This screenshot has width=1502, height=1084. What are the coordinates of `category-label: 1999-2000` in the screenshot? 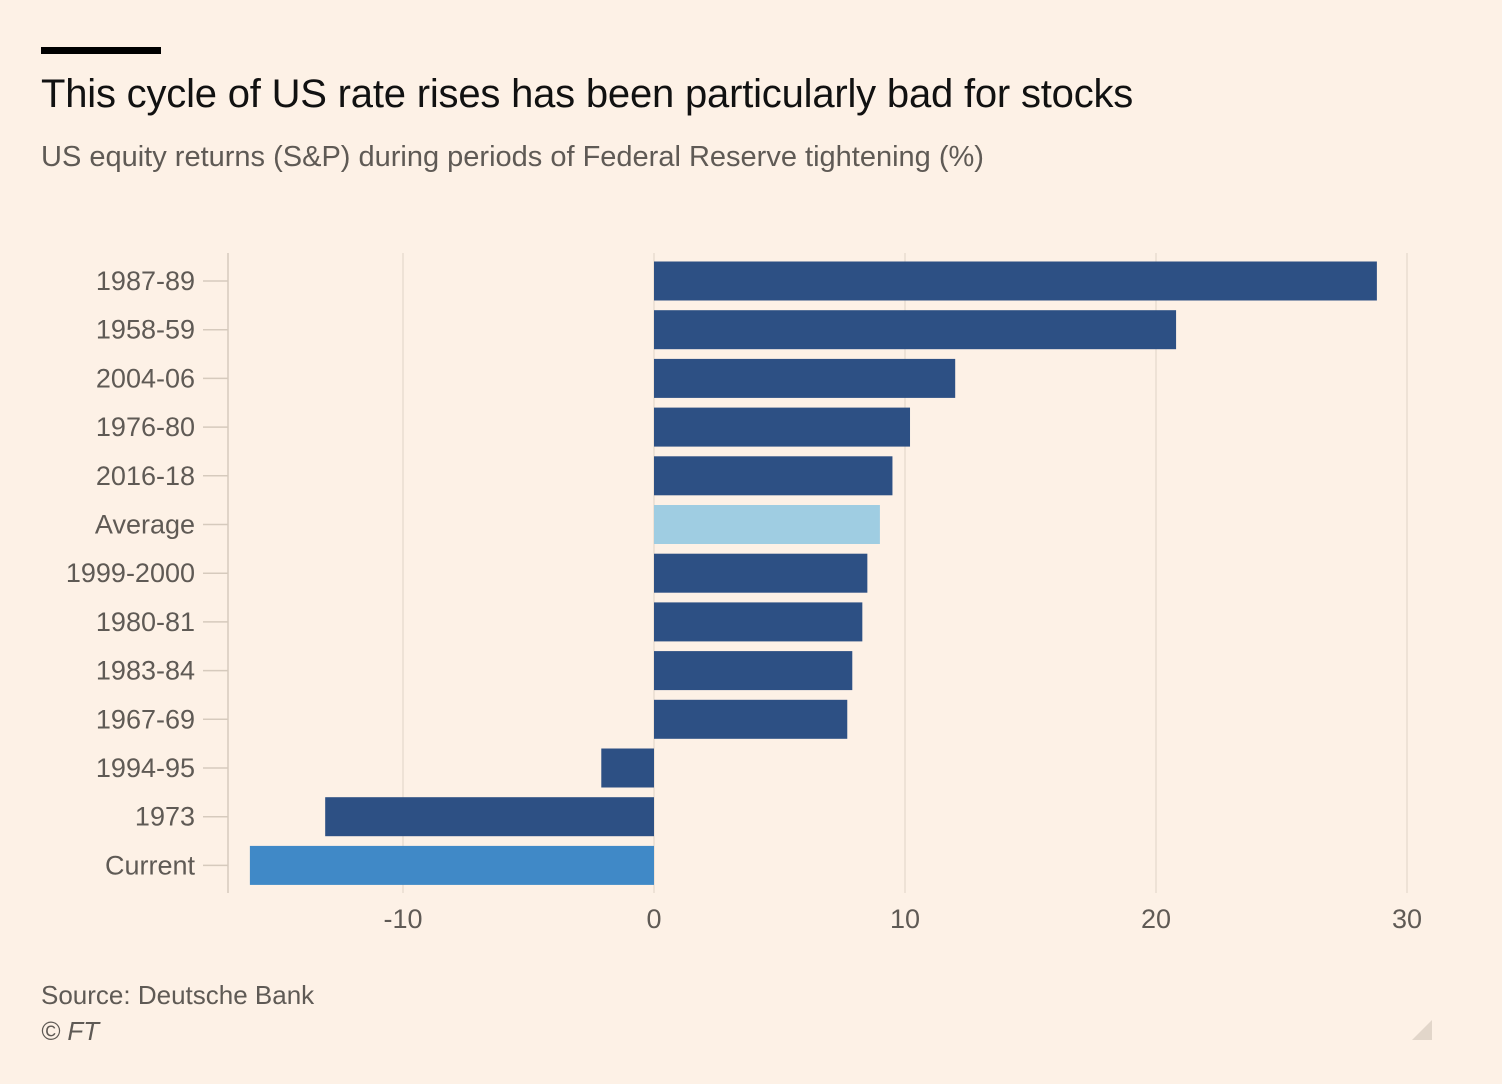 It's located at (130, 573).